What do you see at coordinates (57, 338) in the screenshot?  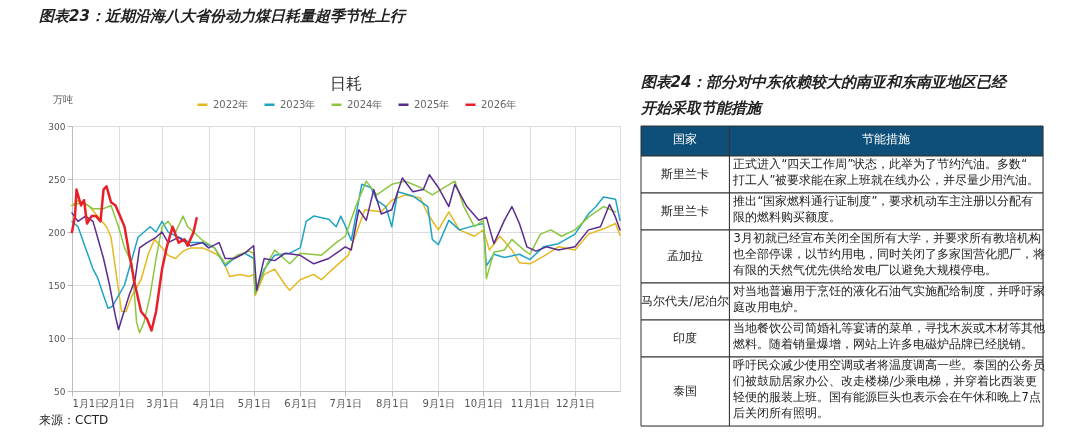 I see `y-tick-label: 100` at bounding box center [57, 338].